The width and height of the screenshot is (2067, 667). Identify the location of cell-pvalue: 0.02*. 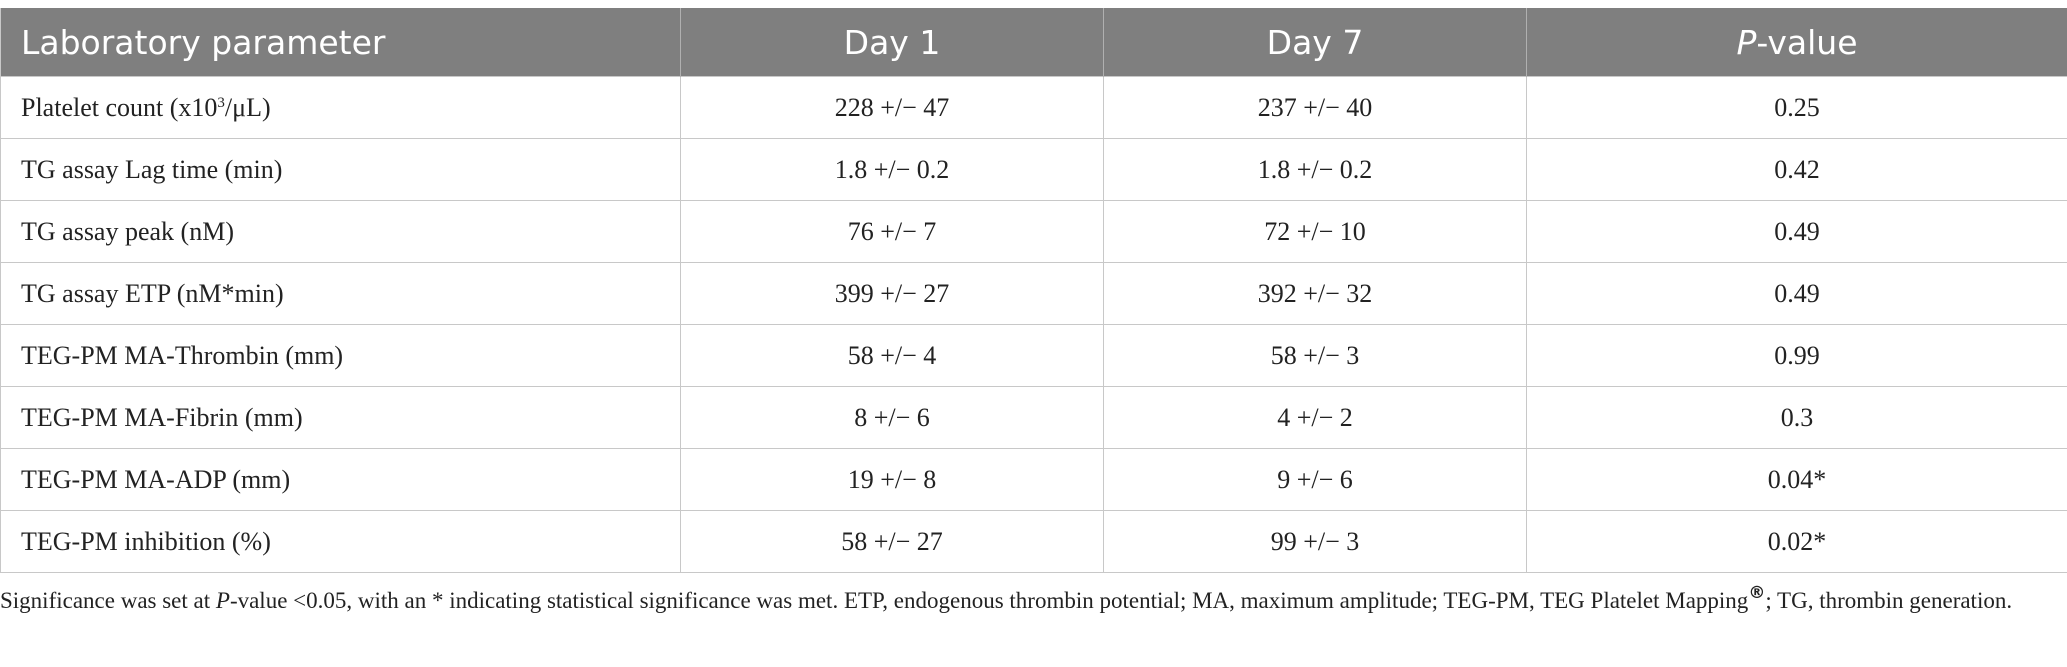
(1796, 541).